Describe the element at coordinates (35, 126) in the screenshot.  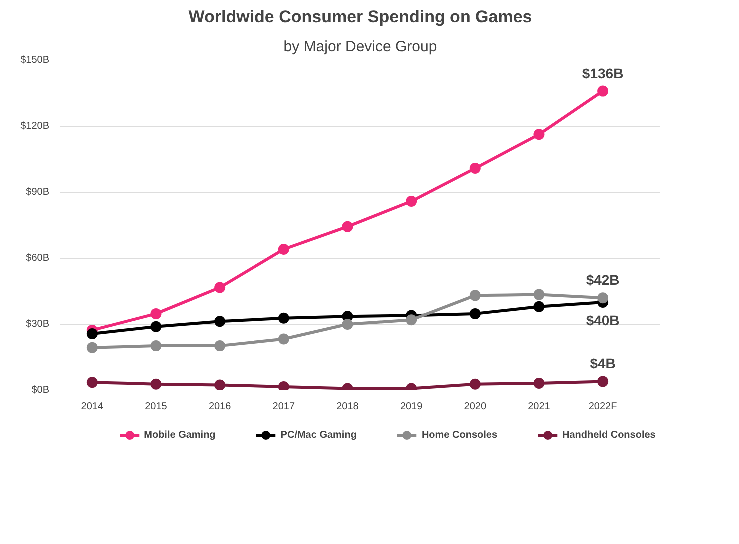
I see `y-tick-label: $120B` at that location.